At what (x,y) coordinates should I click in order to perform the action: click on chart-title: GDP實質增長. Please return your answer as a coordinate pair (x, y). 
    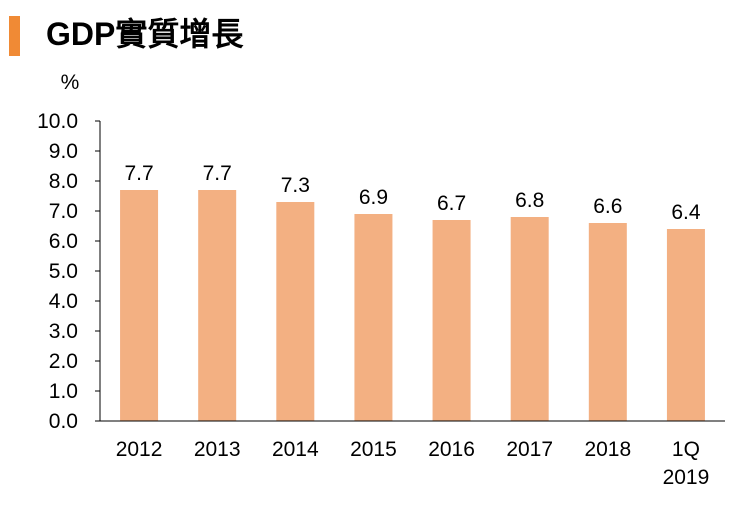
    Looking at the image, I should click on (145, 34).